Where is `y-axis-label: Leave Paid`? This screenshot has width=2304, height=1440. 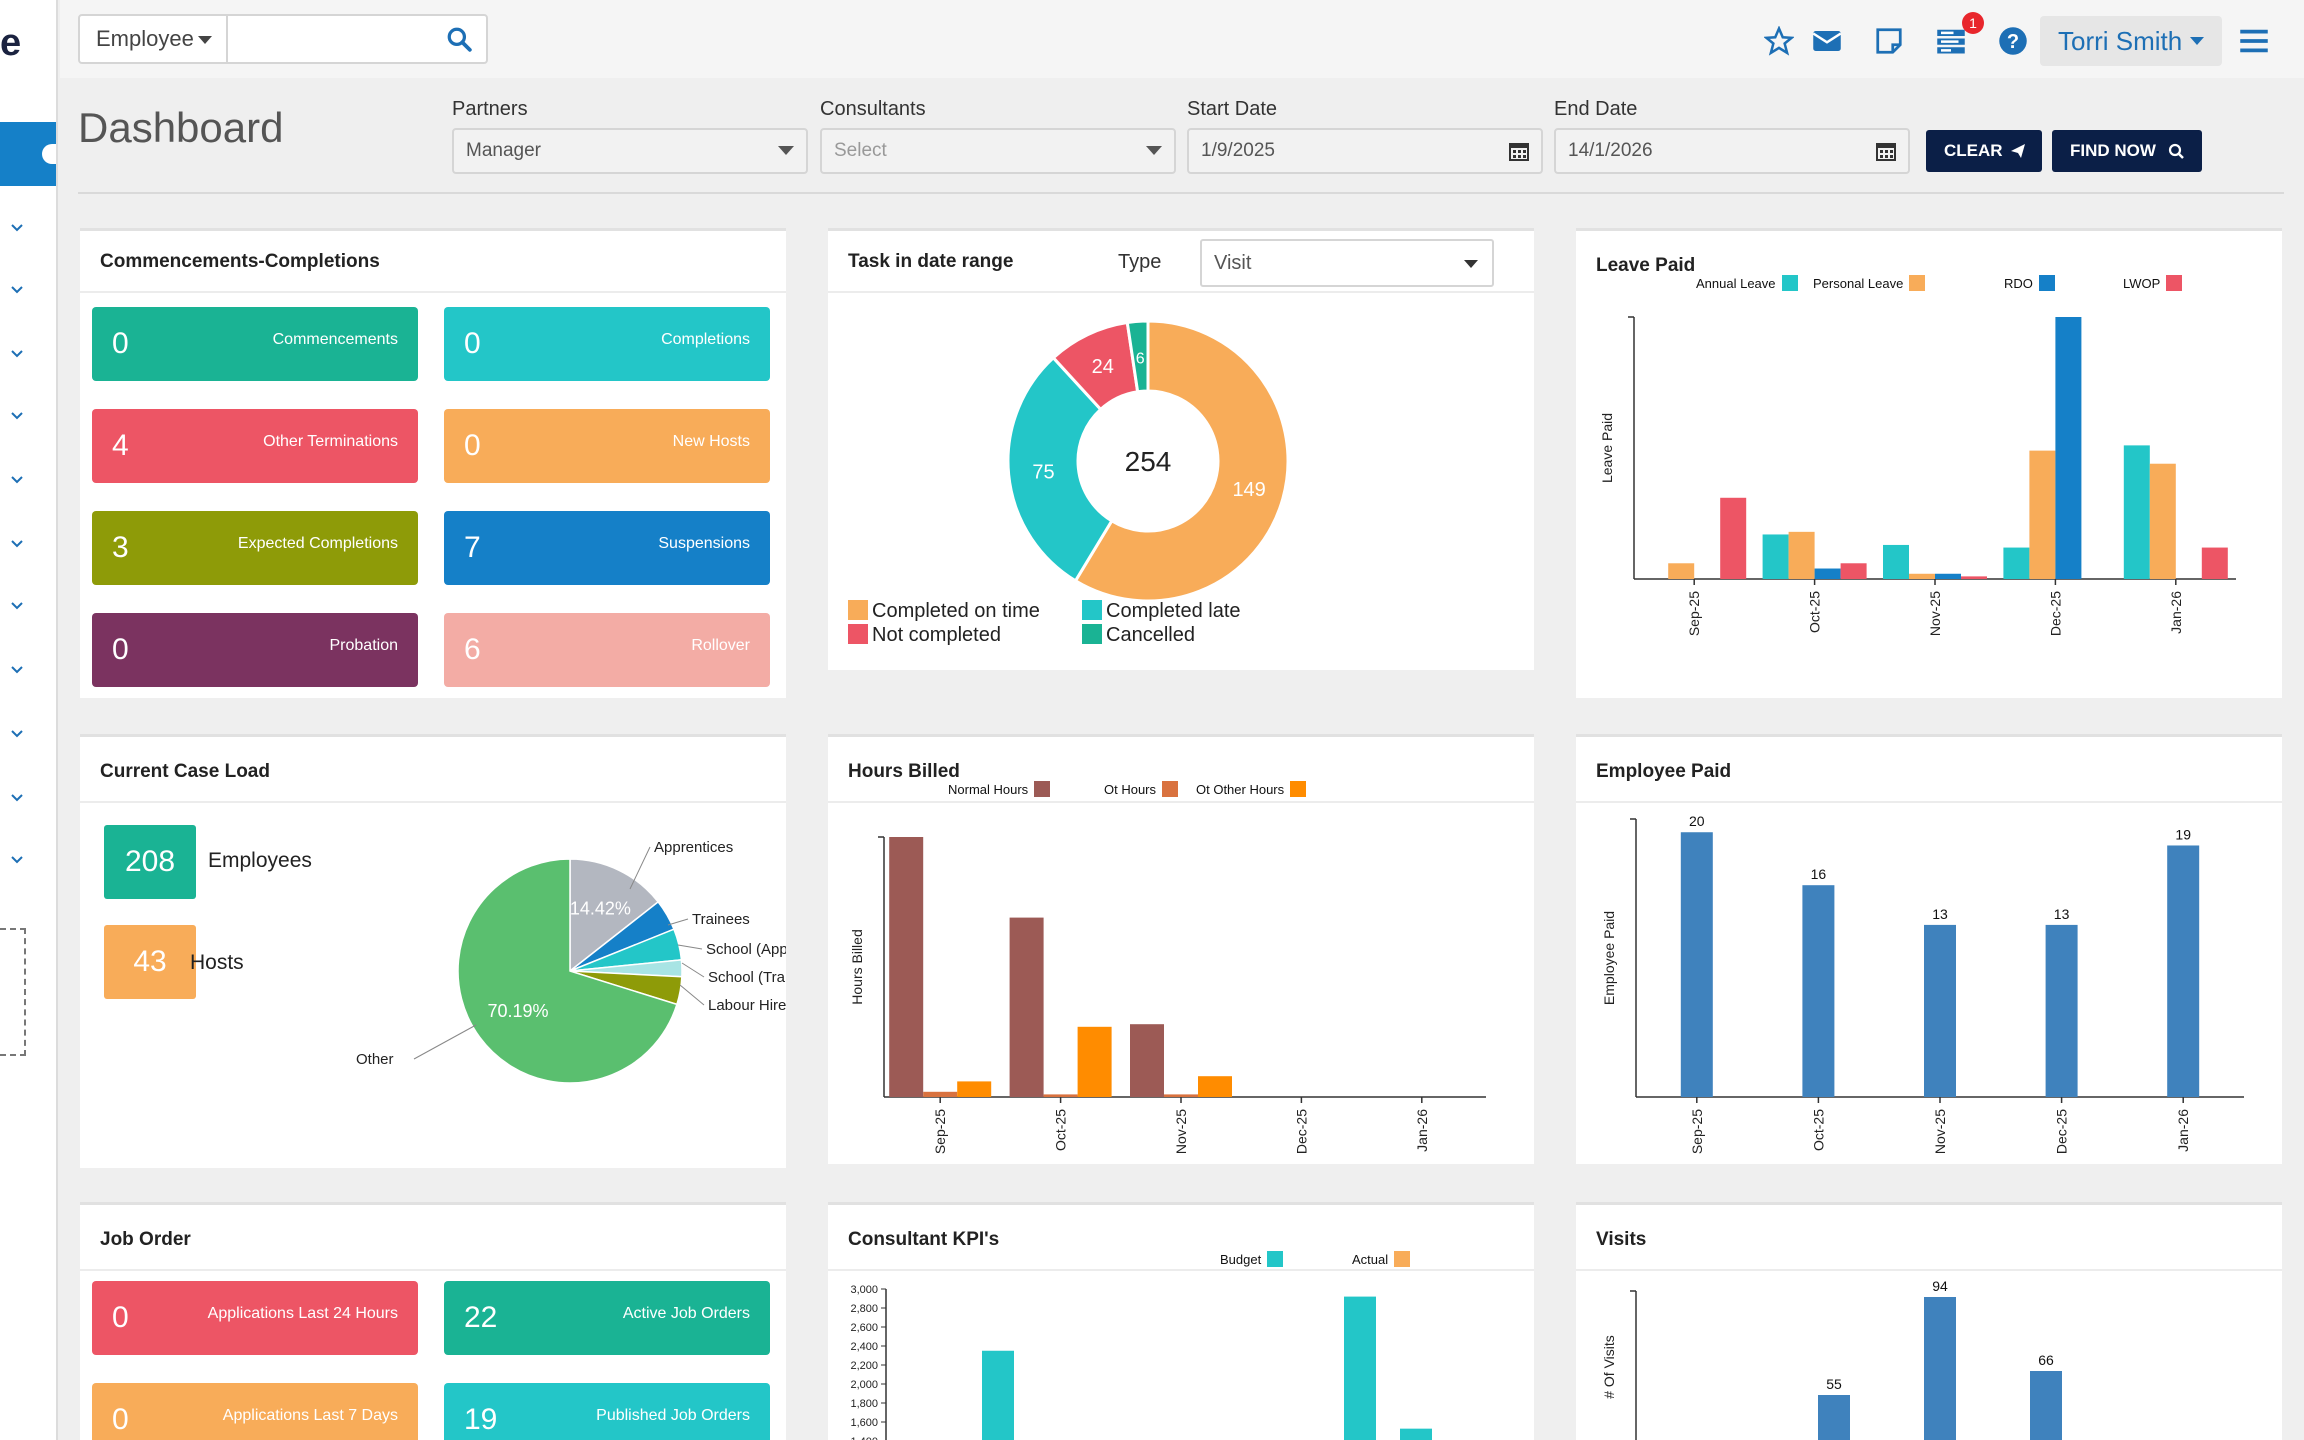
y-axis-label: Leave Paid is located at coordinates (1607, 448).